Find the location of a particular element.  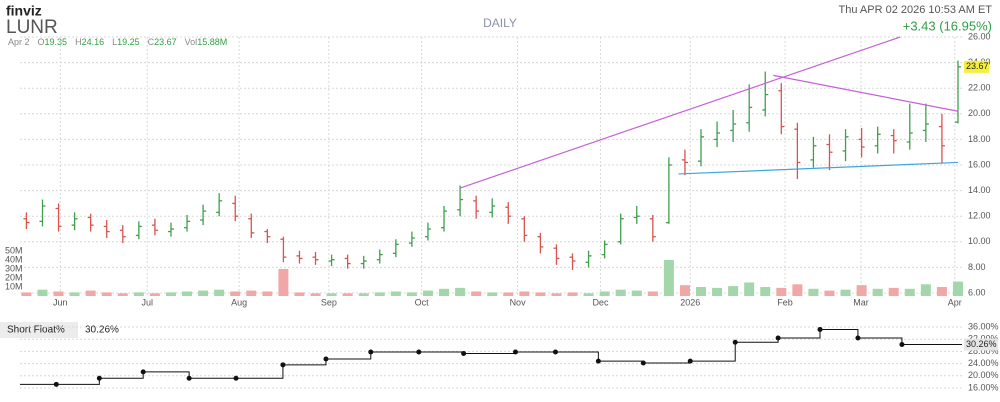

x-tick-label: Sep is located at coordinates (329, 302).